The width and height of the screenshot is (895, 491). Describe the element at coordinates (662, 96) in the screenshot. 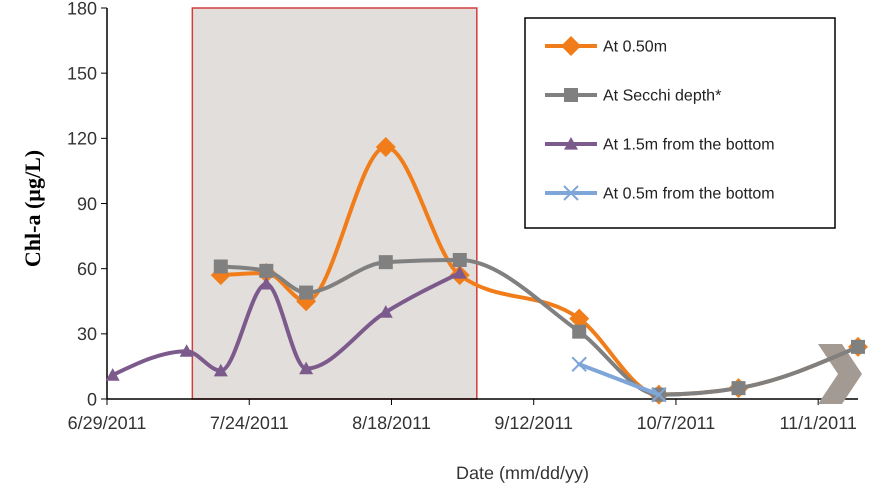

I see `legend-label: At Secchi depth*` at that location.